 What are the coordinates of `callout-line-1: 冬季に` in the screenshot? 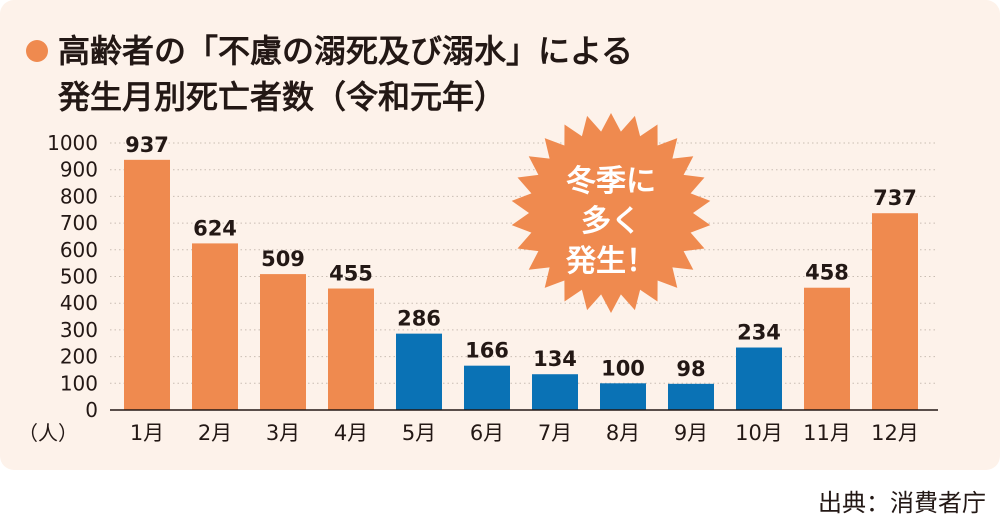 It's located at (611, 181).